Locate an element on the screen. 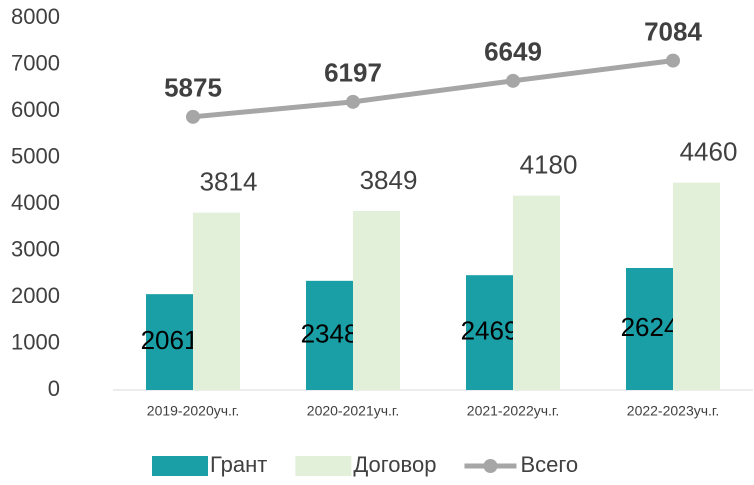  x-tick-label: 2020-2021уч.г. is located at coordinates (353, 411).